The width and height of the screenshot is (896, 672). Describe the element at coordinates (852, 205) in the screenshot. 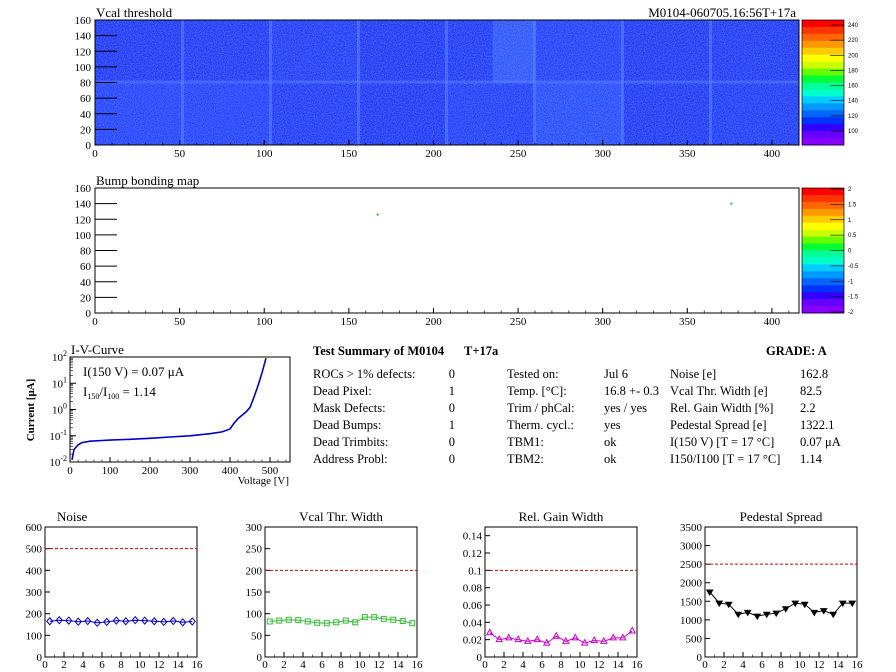

I see `colorbar-tick-label: 1.5` at that location.